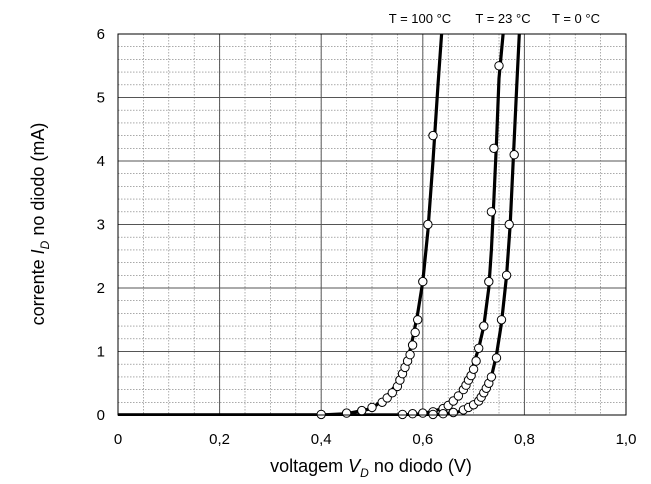 Image resolution: width=651 pixels, height=484 pixels. Describe the element at coordinates (219, 439) in the screenshot. I see `x-tick-label: 0,2` at that location.